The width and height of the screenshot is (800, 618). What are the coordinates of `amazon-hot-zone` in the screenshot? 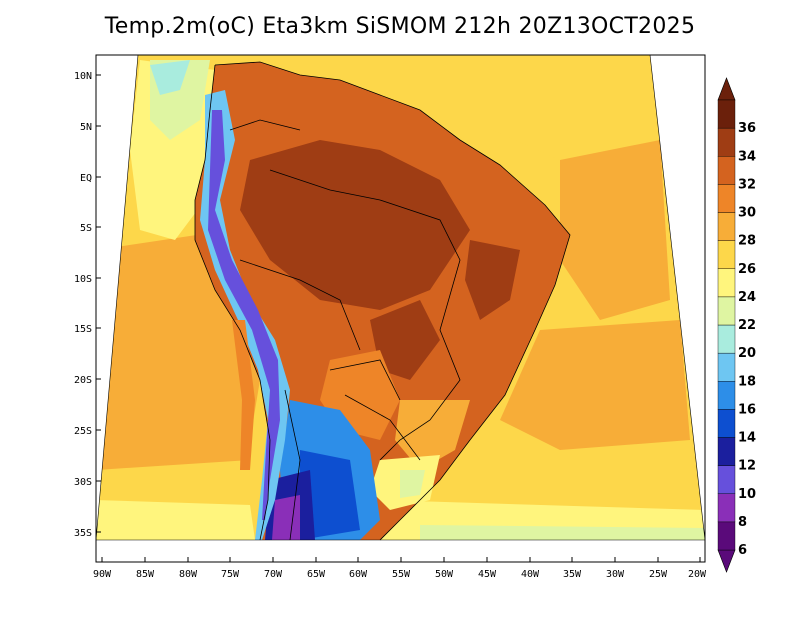 It's located at (355, 225).